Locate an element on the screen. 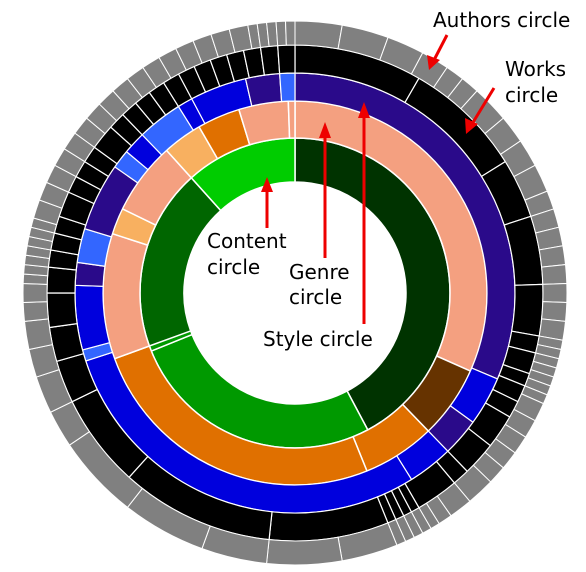 The width and height of the screenshot is (586, 572). works-circle-label-line2: circle is located at coordinates (531, 95).